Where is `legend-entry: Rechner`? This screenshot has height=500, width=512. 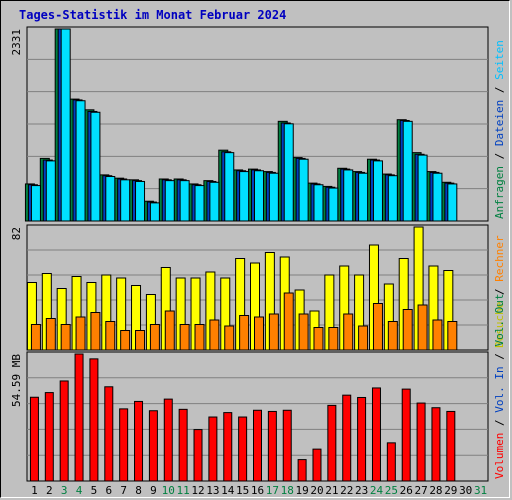
legend-entry: Rechner is located at coordinates (499, 258).